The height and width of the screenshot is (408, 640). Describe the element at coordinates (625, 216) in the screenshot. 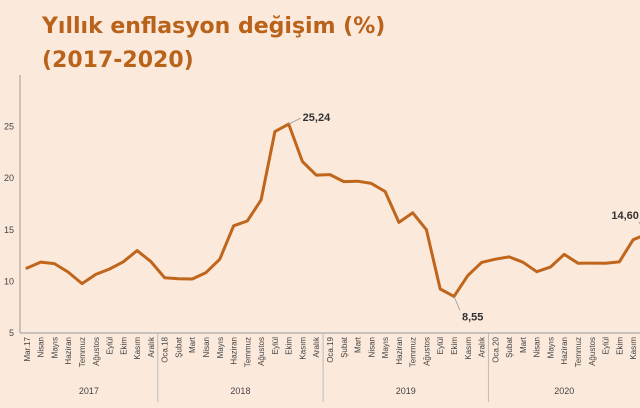

I see `data-label: 14,60` at that location.